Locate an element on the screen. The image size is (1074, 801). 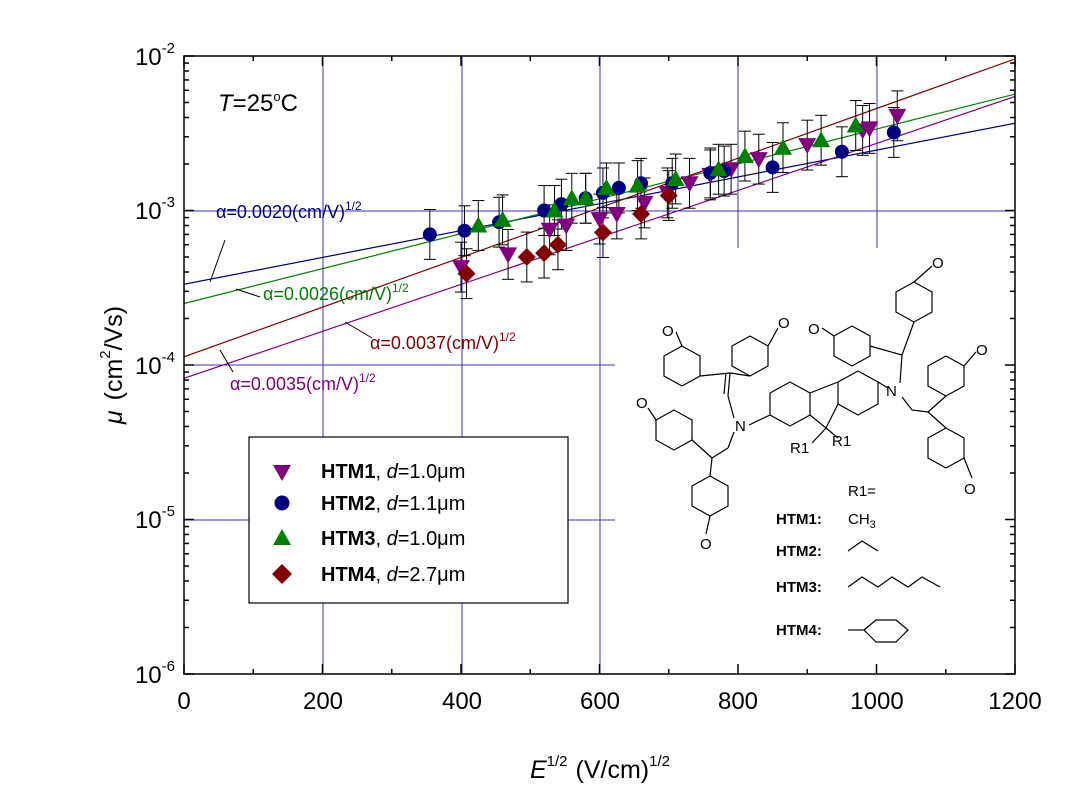
atom-n-left: N is located at coordinates (740, 426).